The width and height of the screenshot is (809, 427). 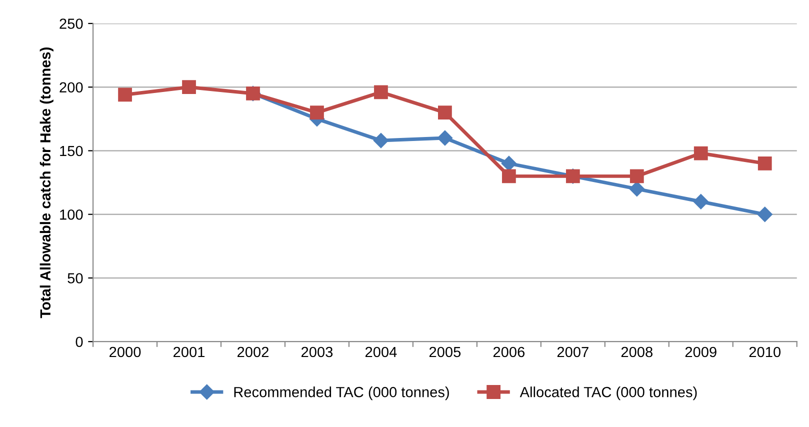 I want to click on x-tick-label: 2001, so click(x=189, y=352).